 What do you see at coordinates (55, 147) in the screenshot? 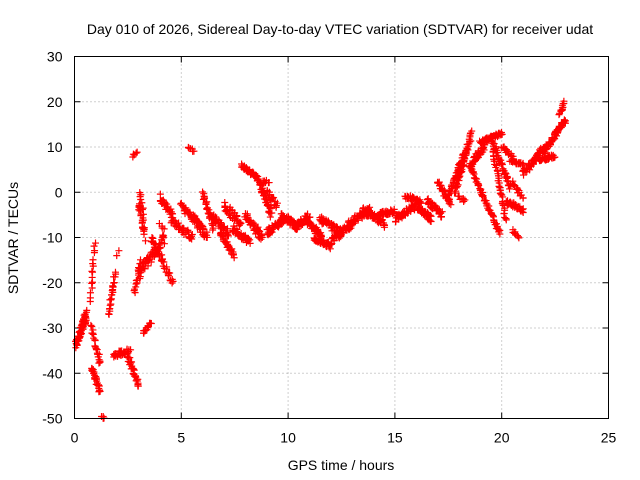
I see `y-tick-label: 10` at bounding box center [55, 147].